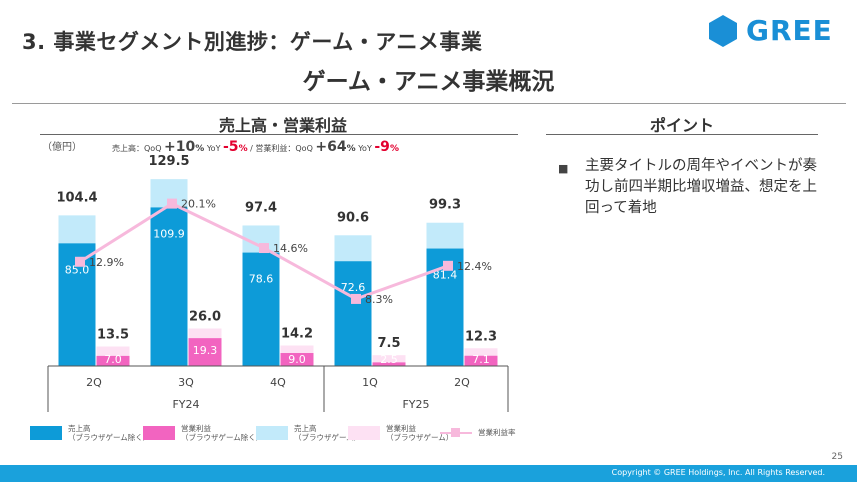 The height and width of the screenshot is (482, 857). What do you see at coordinates (353, 217) in the screenshot?
I see `label-sales-total: 90.6` at bounding box center [353, 217].